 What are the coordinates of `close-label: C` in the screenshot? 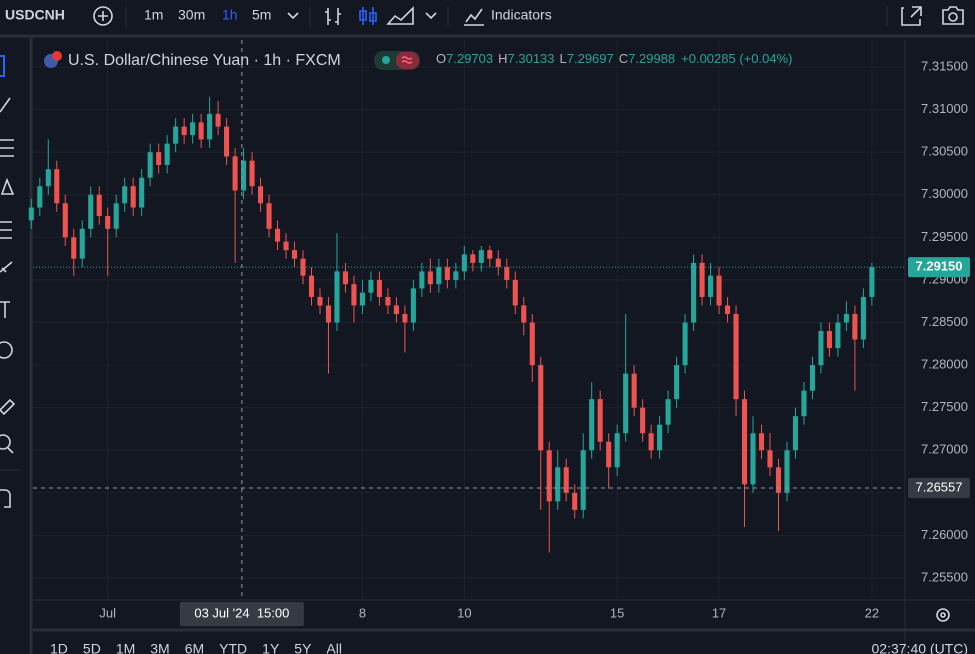 It's located at (623, 58).